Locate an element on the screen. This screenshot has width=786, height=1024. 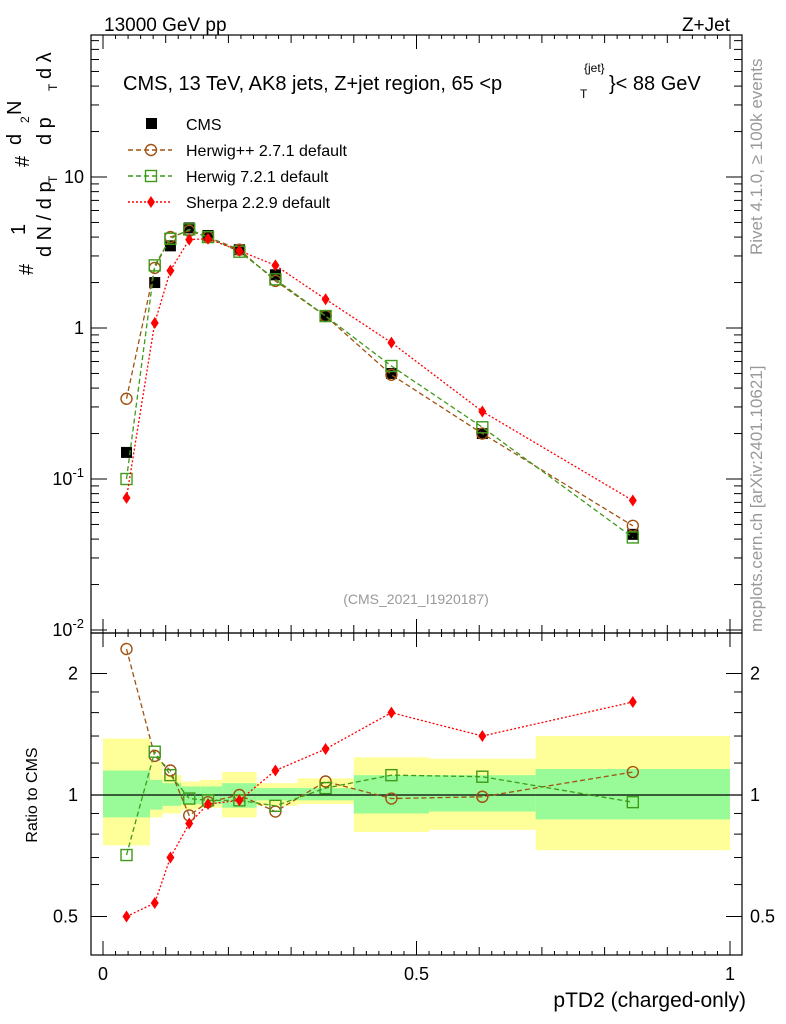
x-tick-label: 1 is located at coordinates (730, 974).